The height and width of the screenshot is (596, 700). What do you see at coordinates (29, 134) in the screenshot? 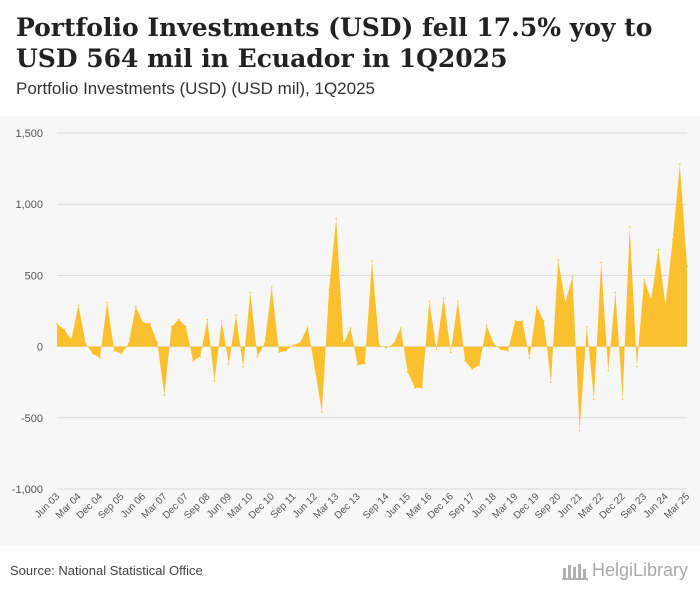
I see `y-tick-label: 1,500` at bounding box center [29, 134].